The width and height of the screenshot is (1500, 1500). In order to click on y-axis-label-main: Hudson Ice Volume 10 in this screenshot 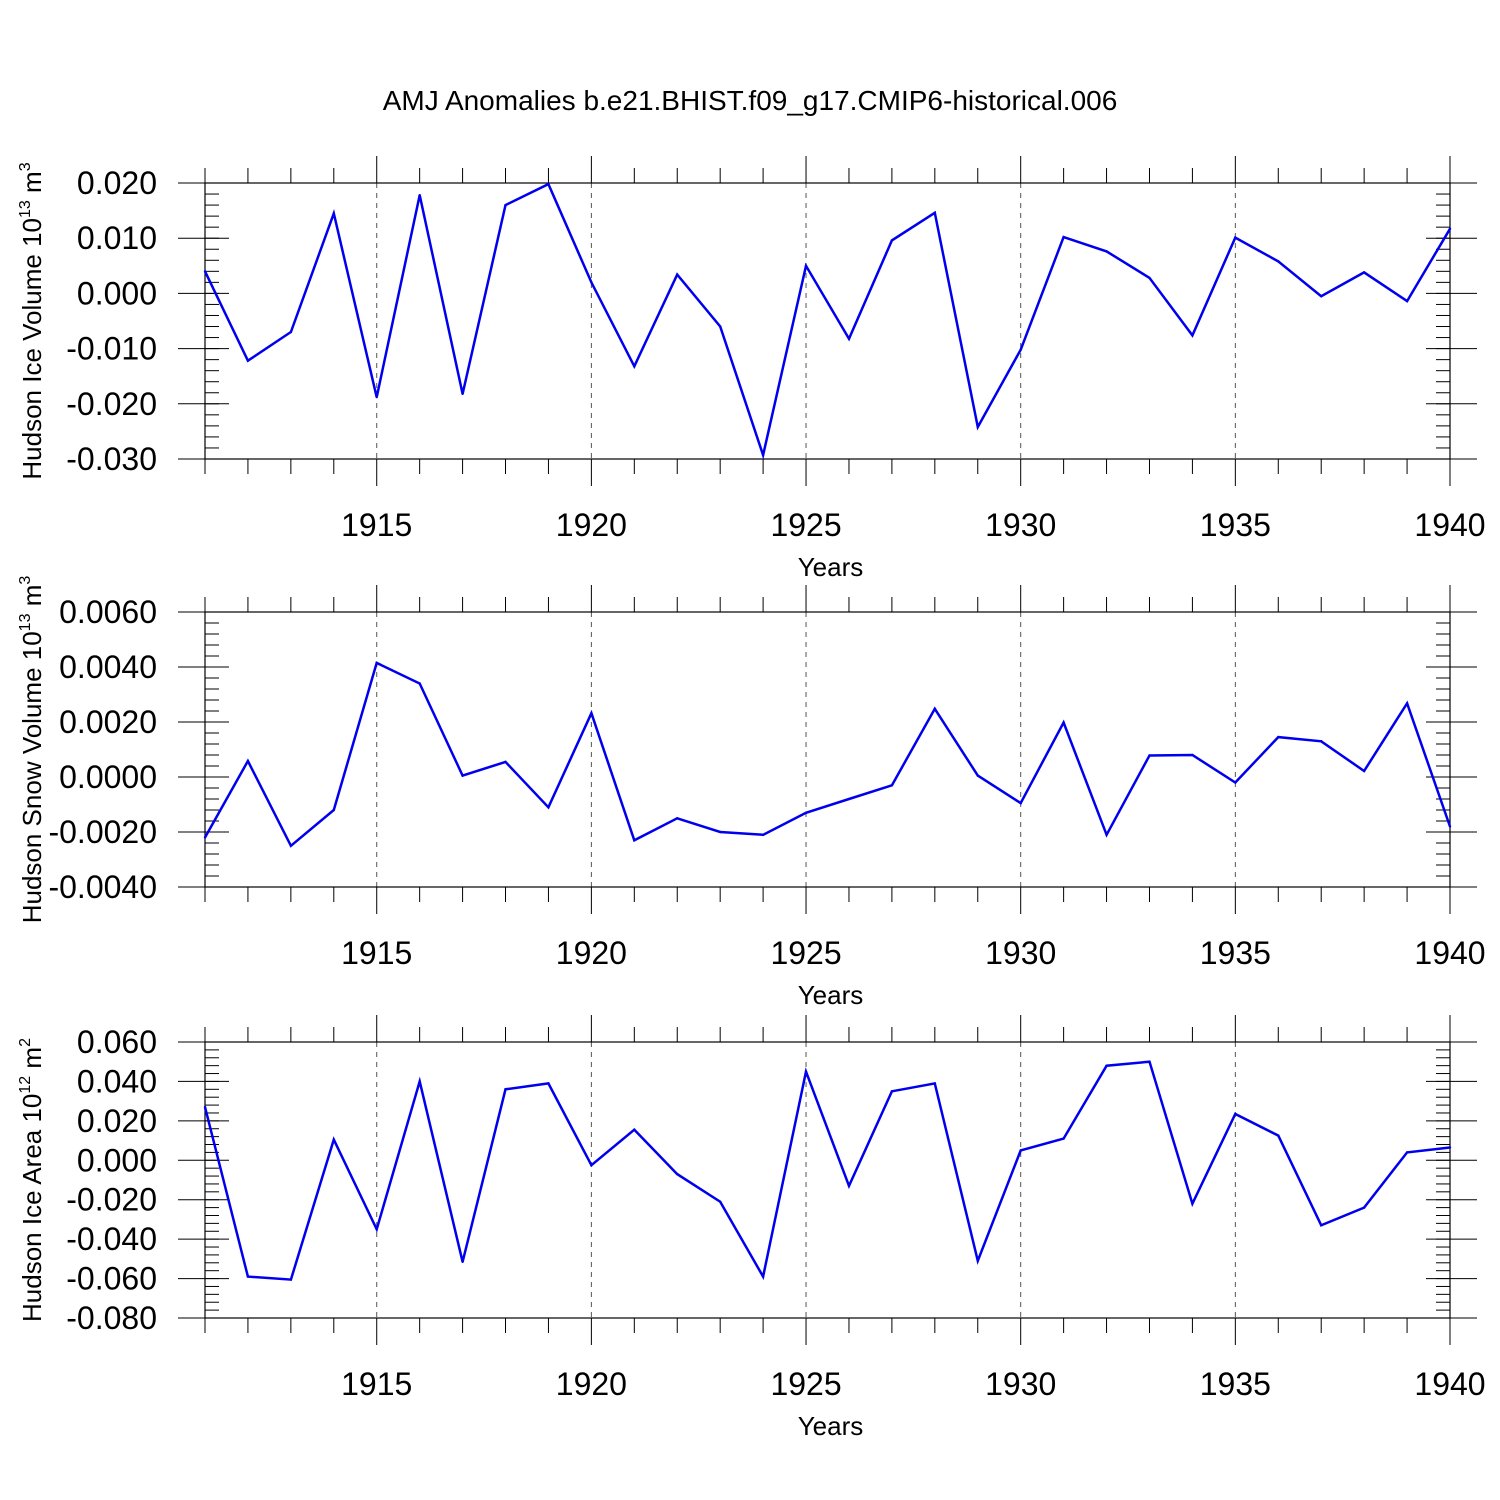, I will do `click(32, 349)`.